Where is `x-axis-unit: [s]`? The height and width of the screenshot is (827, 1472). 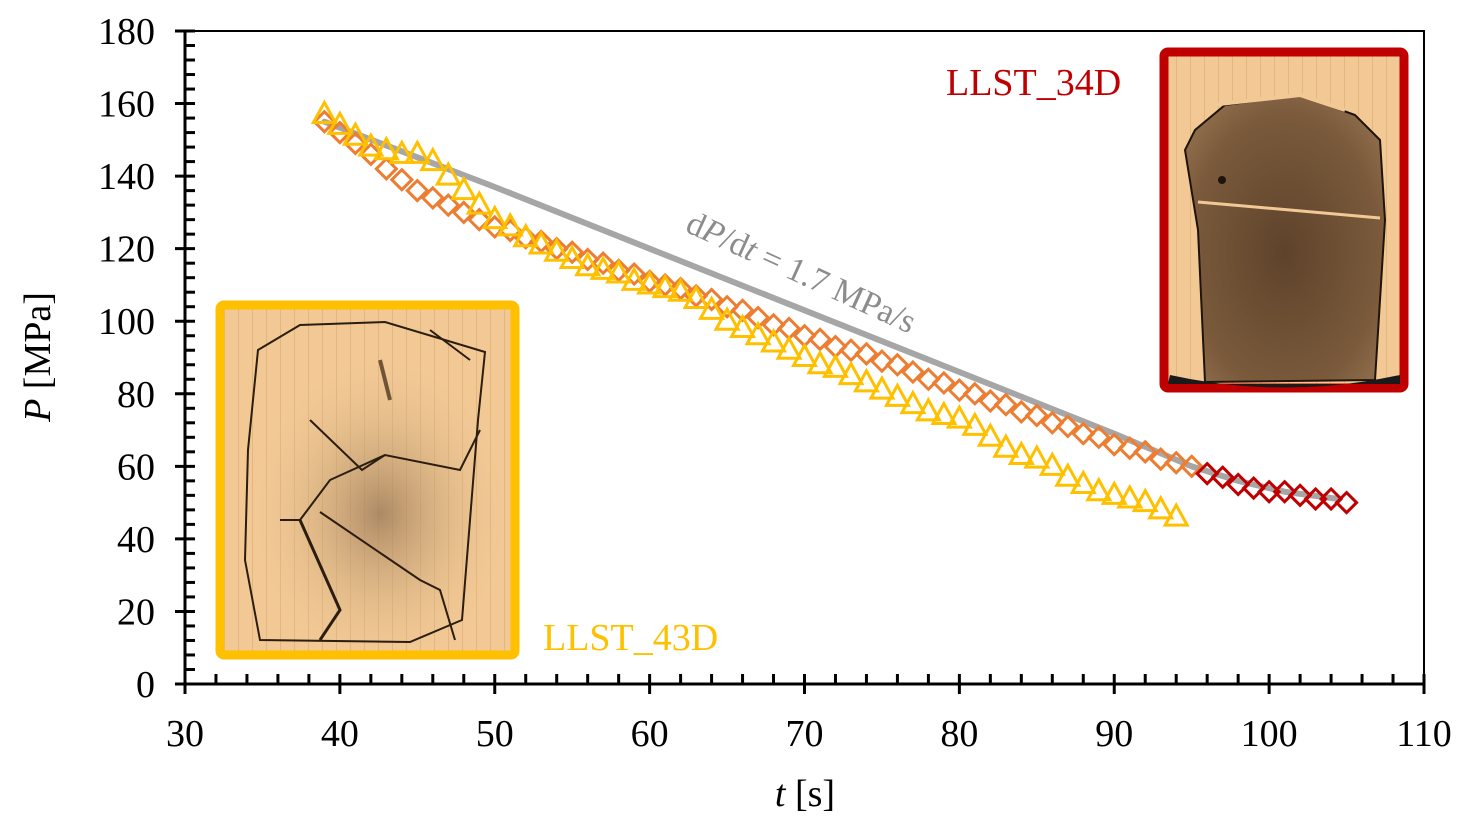 x-axis-unit: [s] is located at coordinates (810, 794).